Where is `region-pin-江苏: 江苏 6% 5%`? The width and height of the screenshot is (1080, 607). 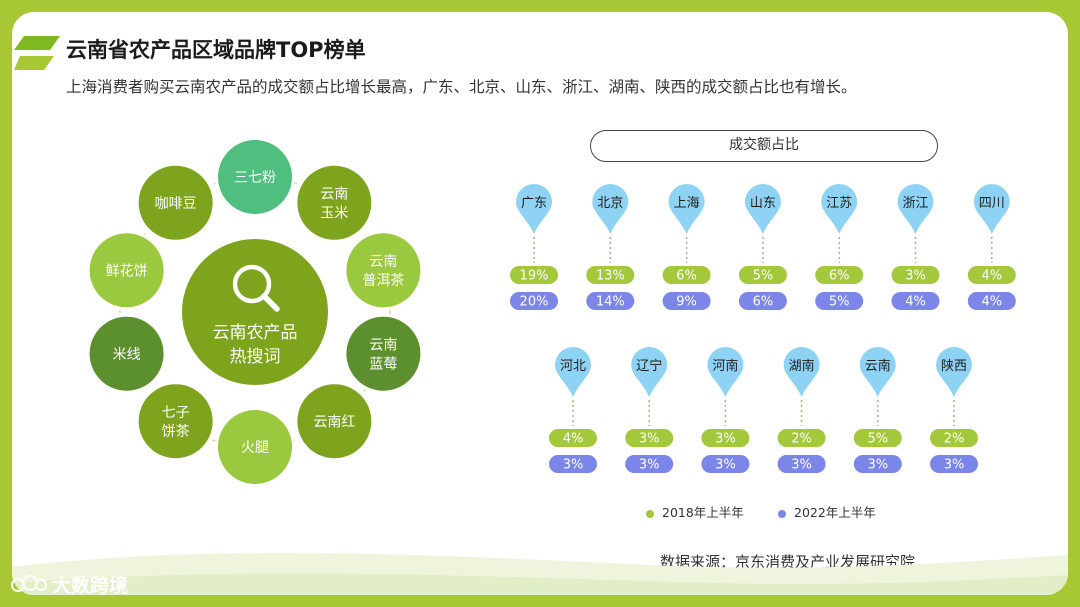 region-pin-江苏: 江苏 6% 5% is located at coordinates (839, 247).